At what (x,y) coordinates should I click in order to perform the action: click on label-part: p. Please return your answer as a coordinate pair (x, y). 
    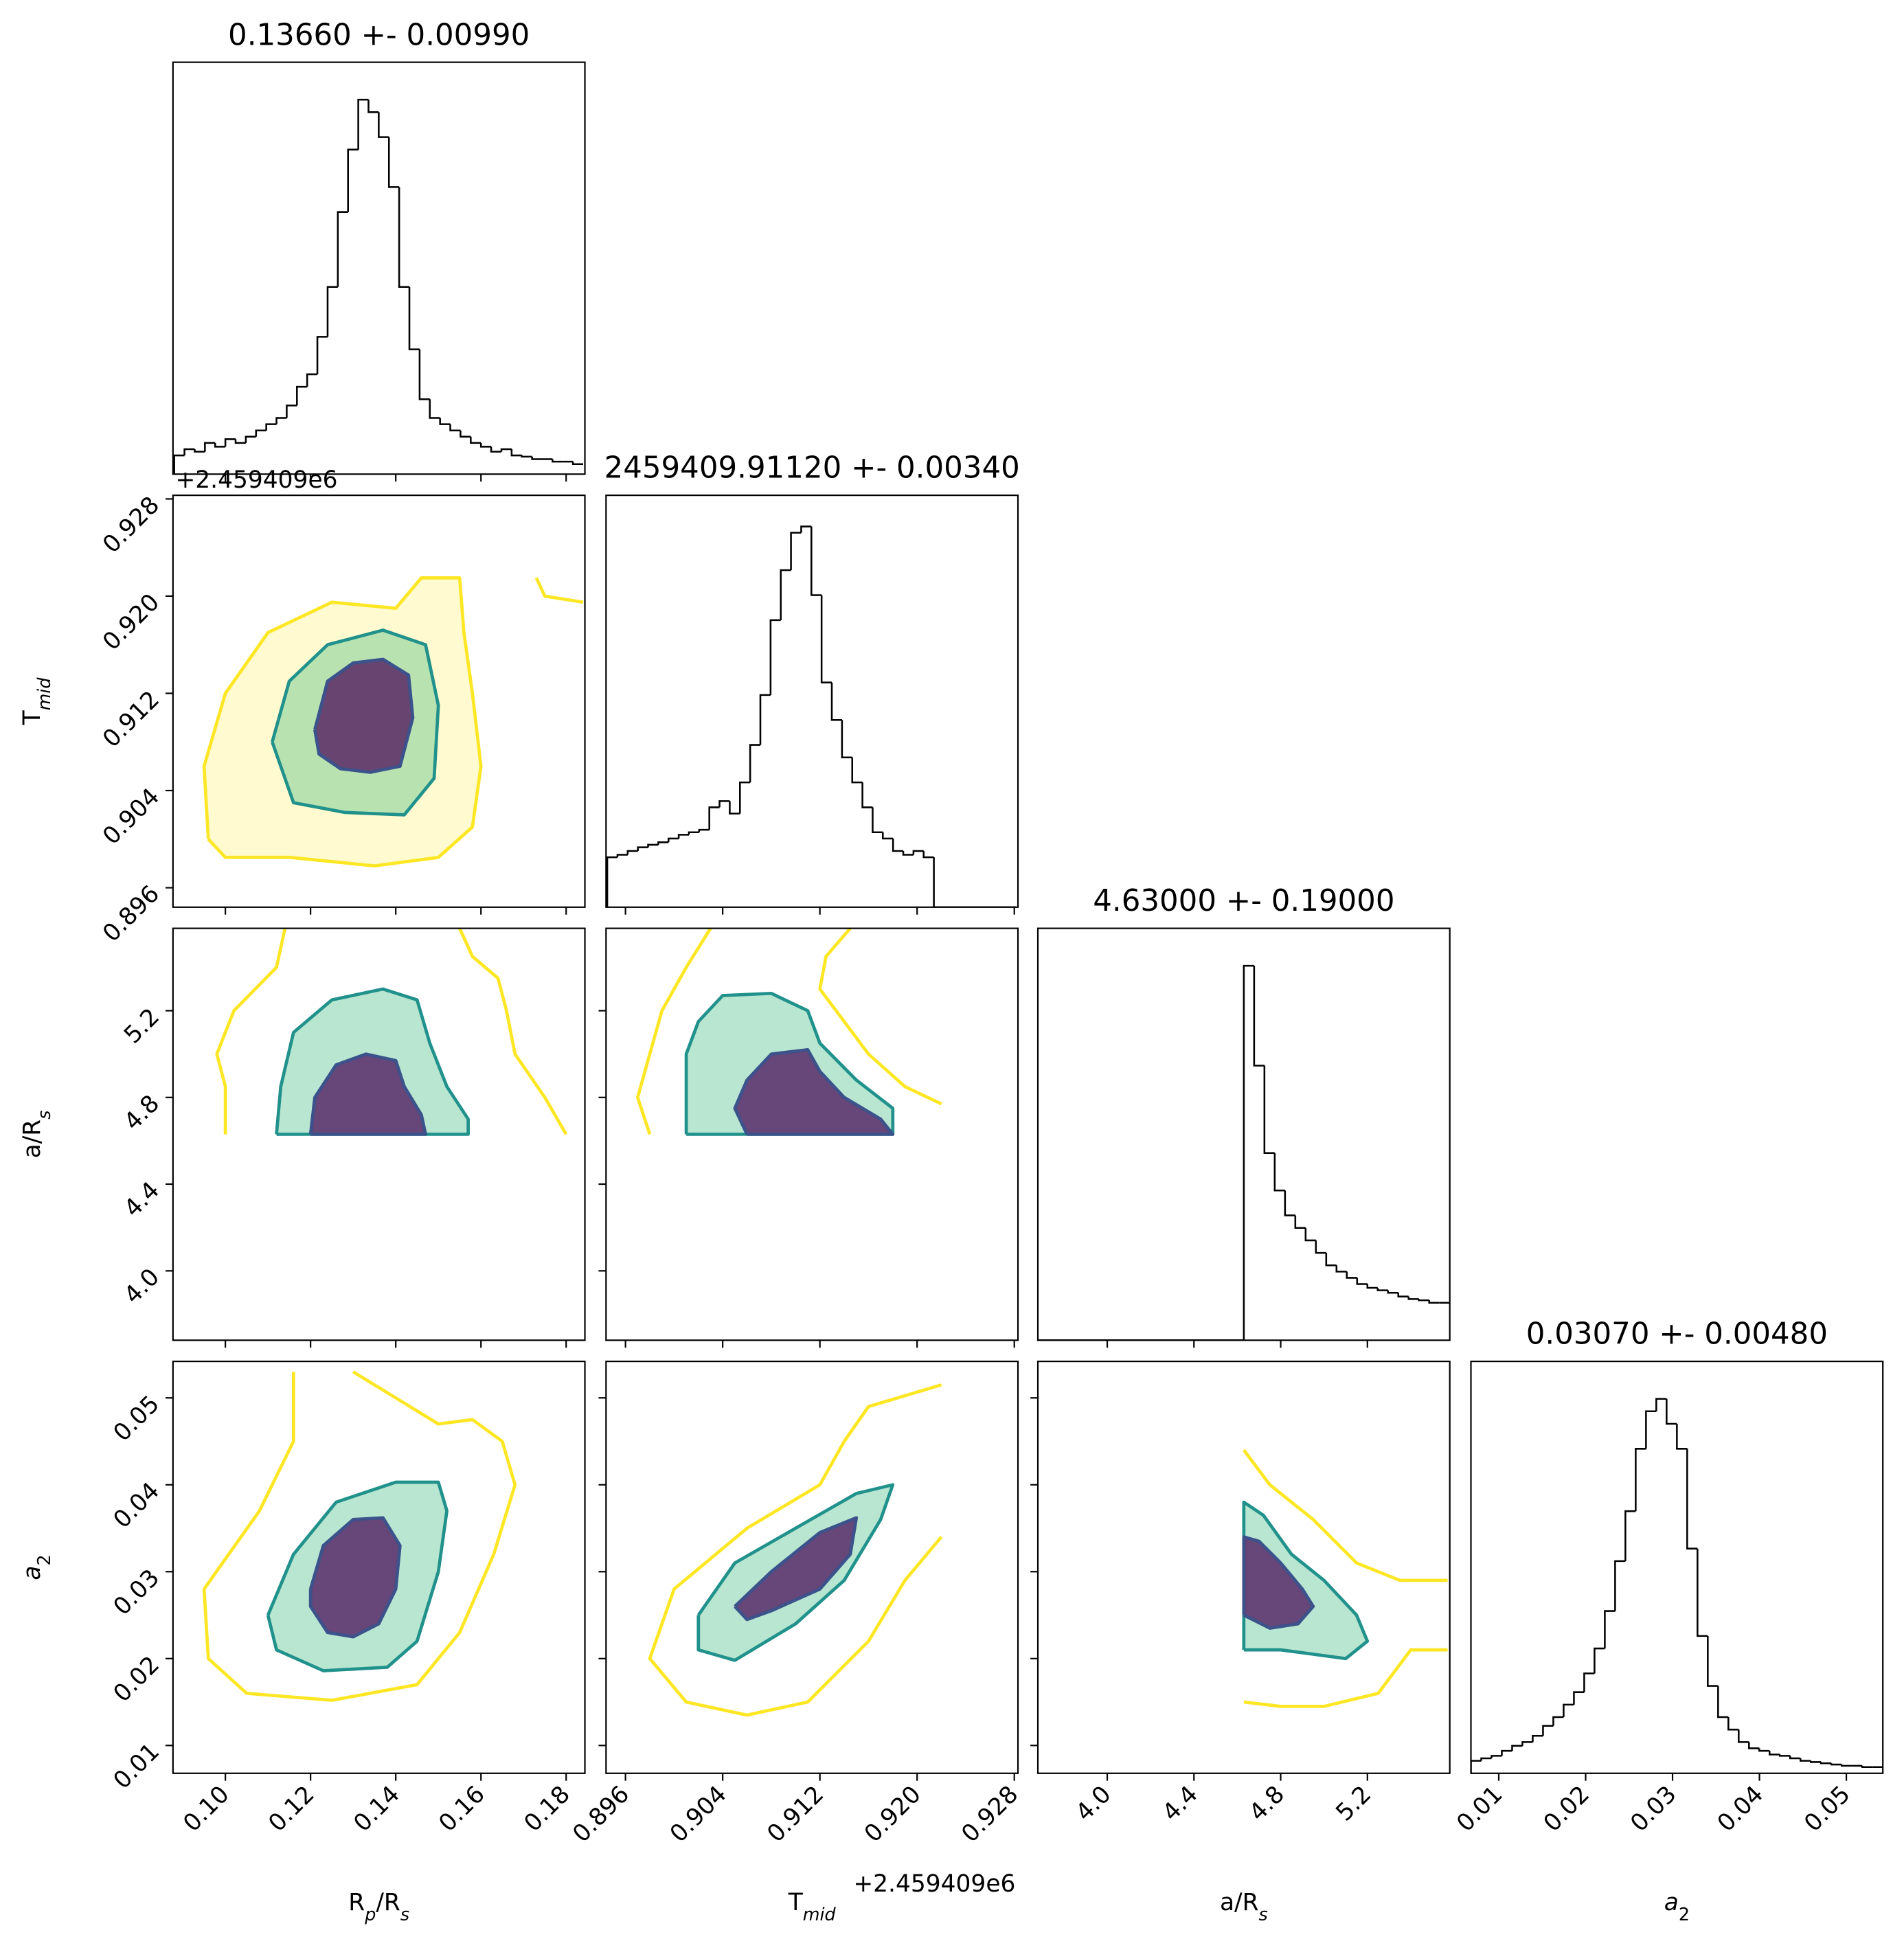
    Looking at the image, I should click on (370, 1914).